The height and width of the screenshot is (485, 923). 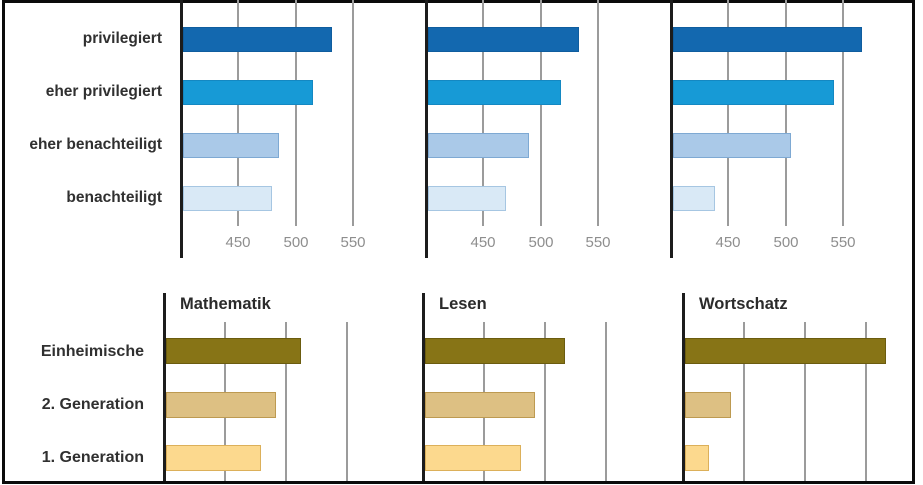 What do you see at coordinates (547, 387) in the screenshot?
I see `chart-bottom-middle: Lesen` at bounding box center [547, 387].